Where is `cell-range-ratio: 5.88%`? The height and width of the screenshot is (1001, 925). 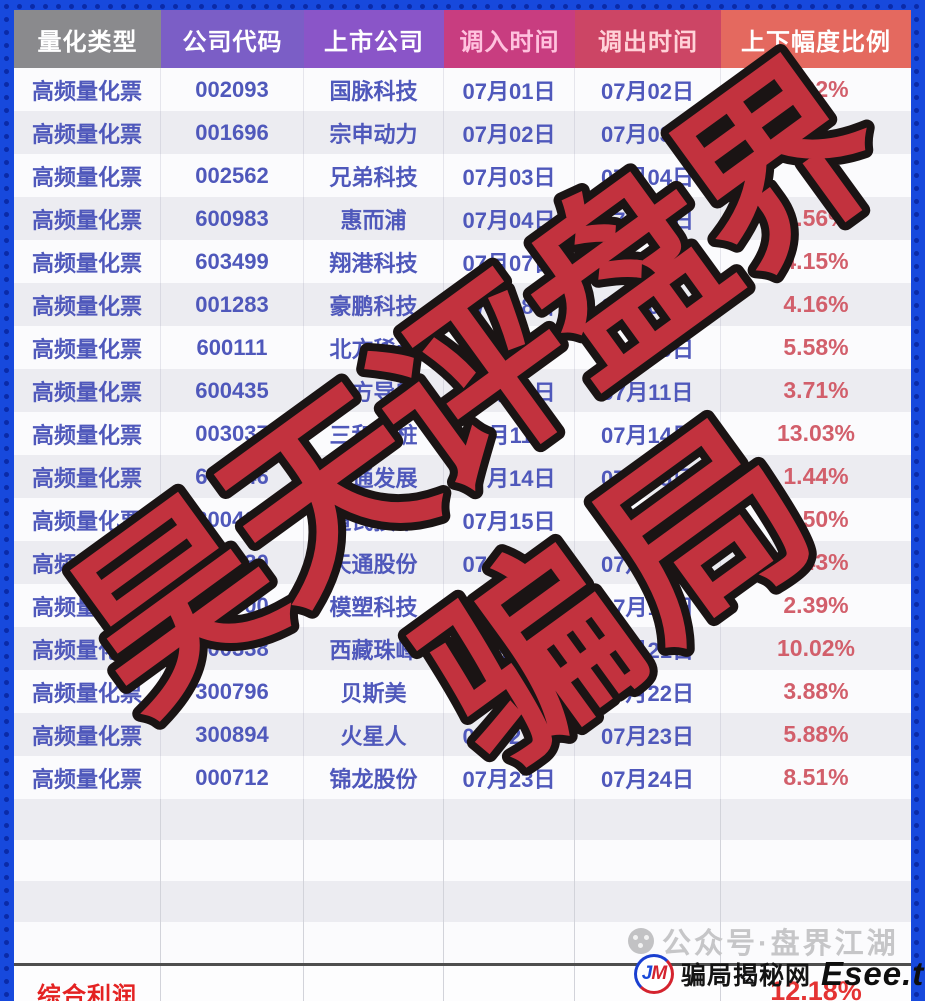
cell-range-ratio: 5.88% is located at coordinates (816, 734).